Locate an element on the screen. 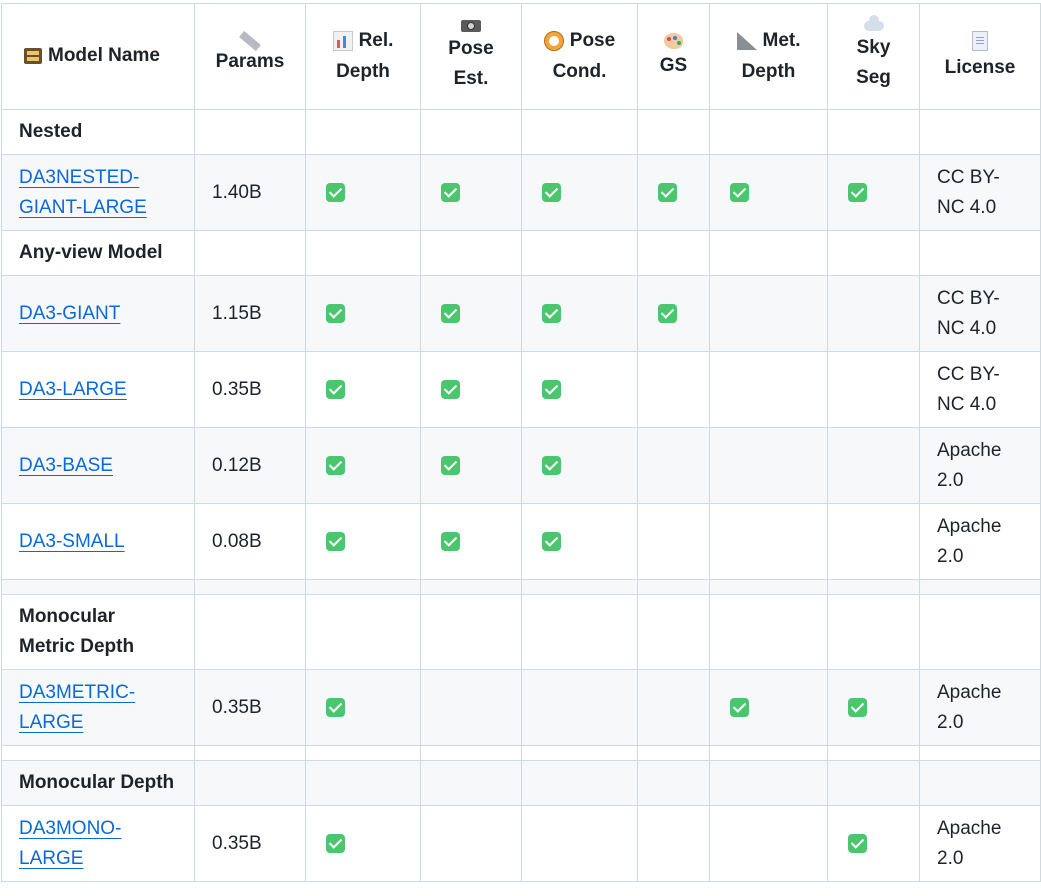 The height and width of the screenshot is (896, 1041). model-name-cell: DA3METRIC- LARGE is located at coordinates (98, 707).